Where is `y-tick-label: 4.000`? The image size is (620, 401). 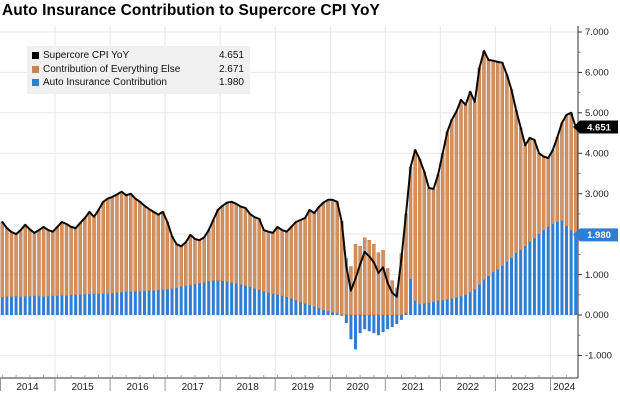 y-tick-label: 4.000 is located at coordinates (597, 154).